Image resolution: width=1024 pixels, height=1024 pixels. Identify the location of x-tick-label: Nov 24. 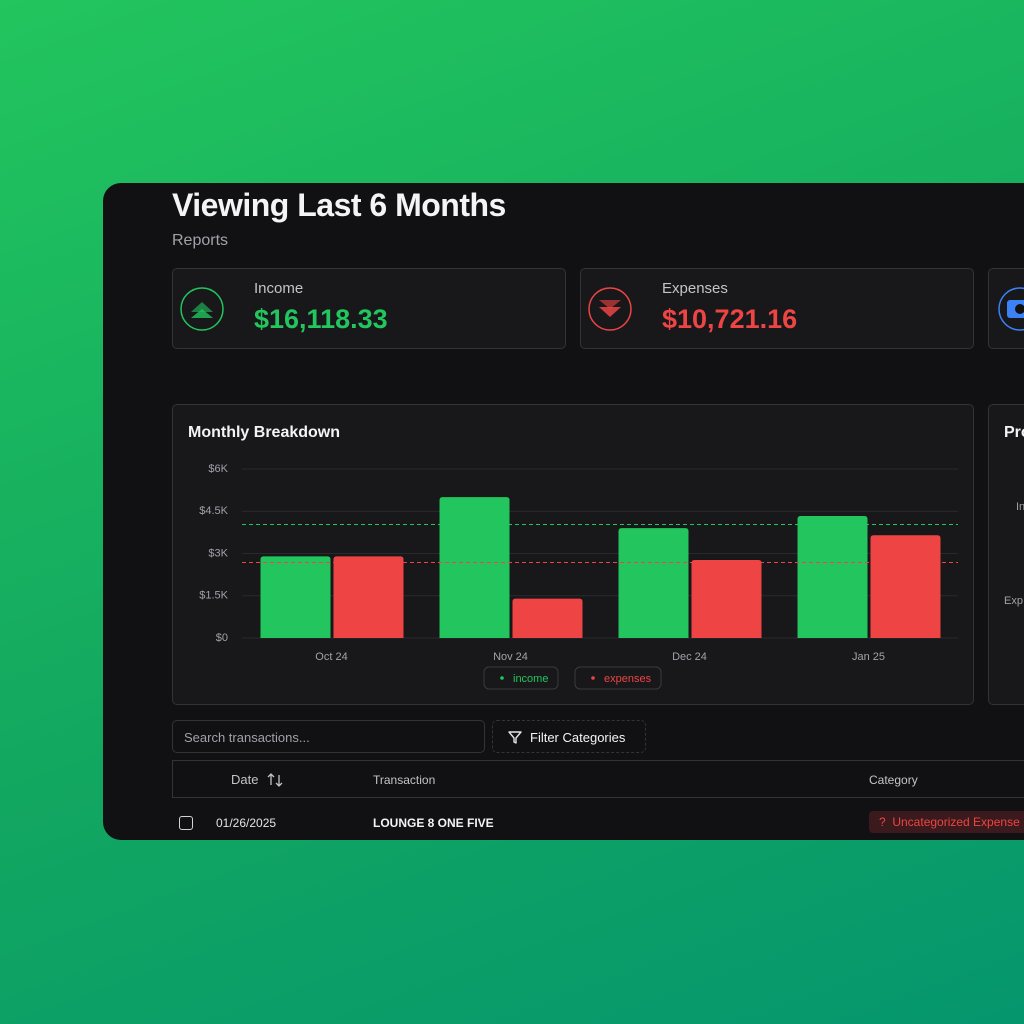
(510, 657).